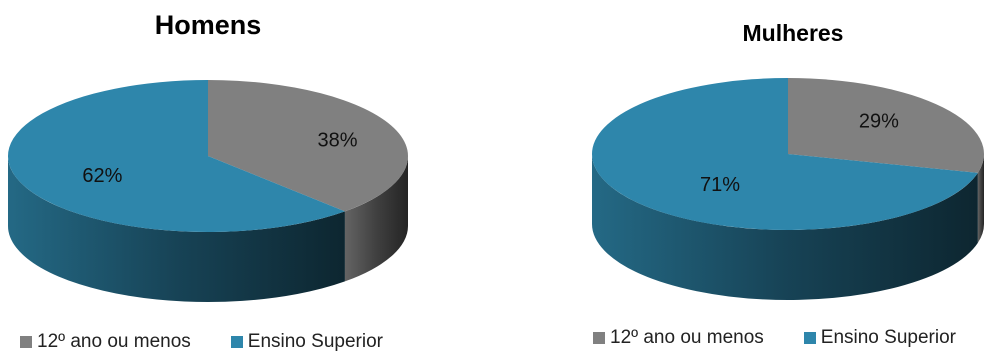 This screenshot has height=356, width=1005. I want to click on data-label: 38%, so click(338, 140).